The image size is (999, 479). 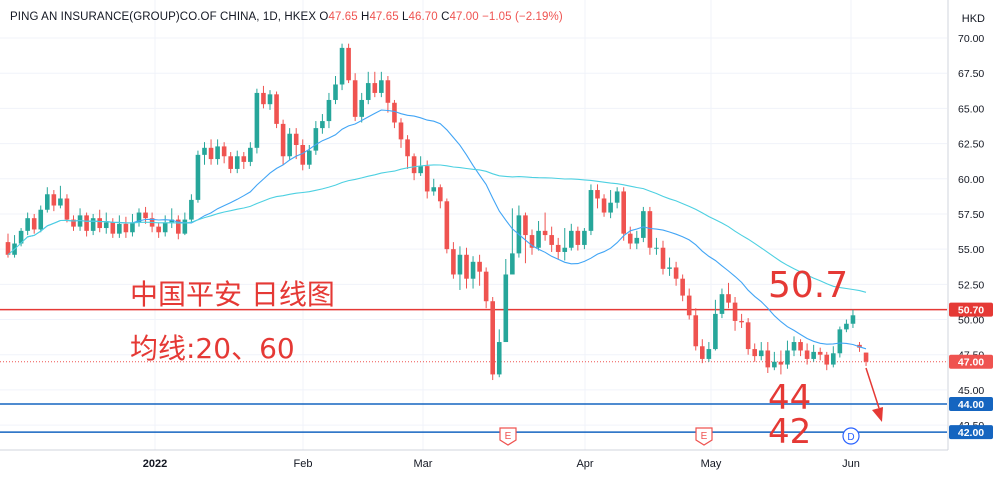 What do you see at coordinates (232, 294) in the screenshot?
I see `chart-annotation-title: 中国平安 日线图` at bounding box center [232, 294].